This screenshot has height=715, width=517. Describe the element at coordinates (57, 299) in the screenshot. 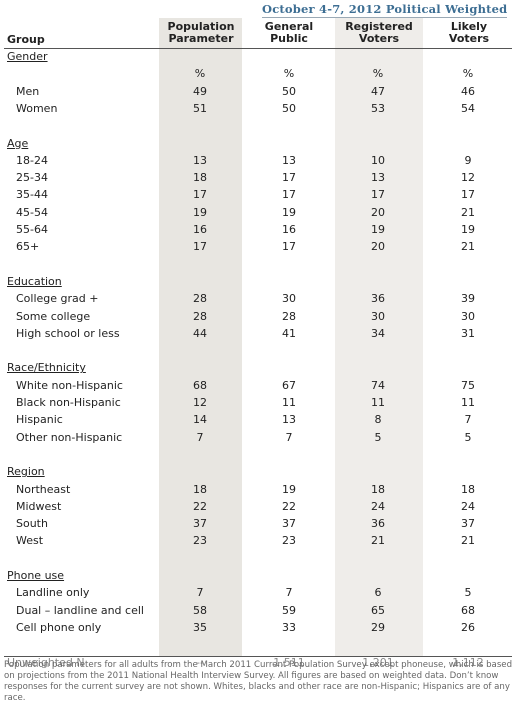

I see `row-label: College grad +` at that location.